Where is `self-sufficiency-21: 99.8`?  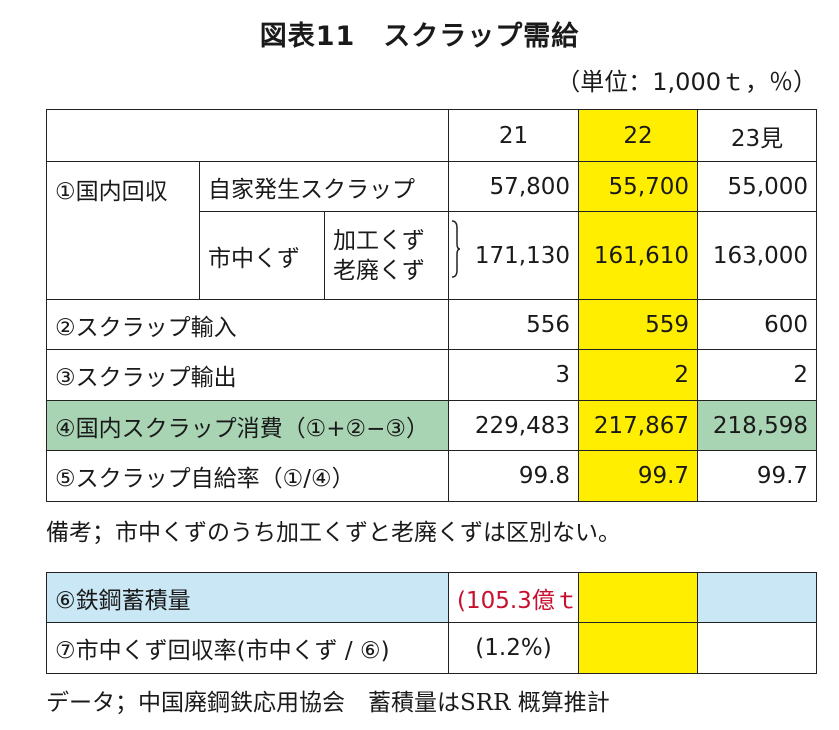
self-sufficiency-21: 99.8 is located at coordinates (514, 476).